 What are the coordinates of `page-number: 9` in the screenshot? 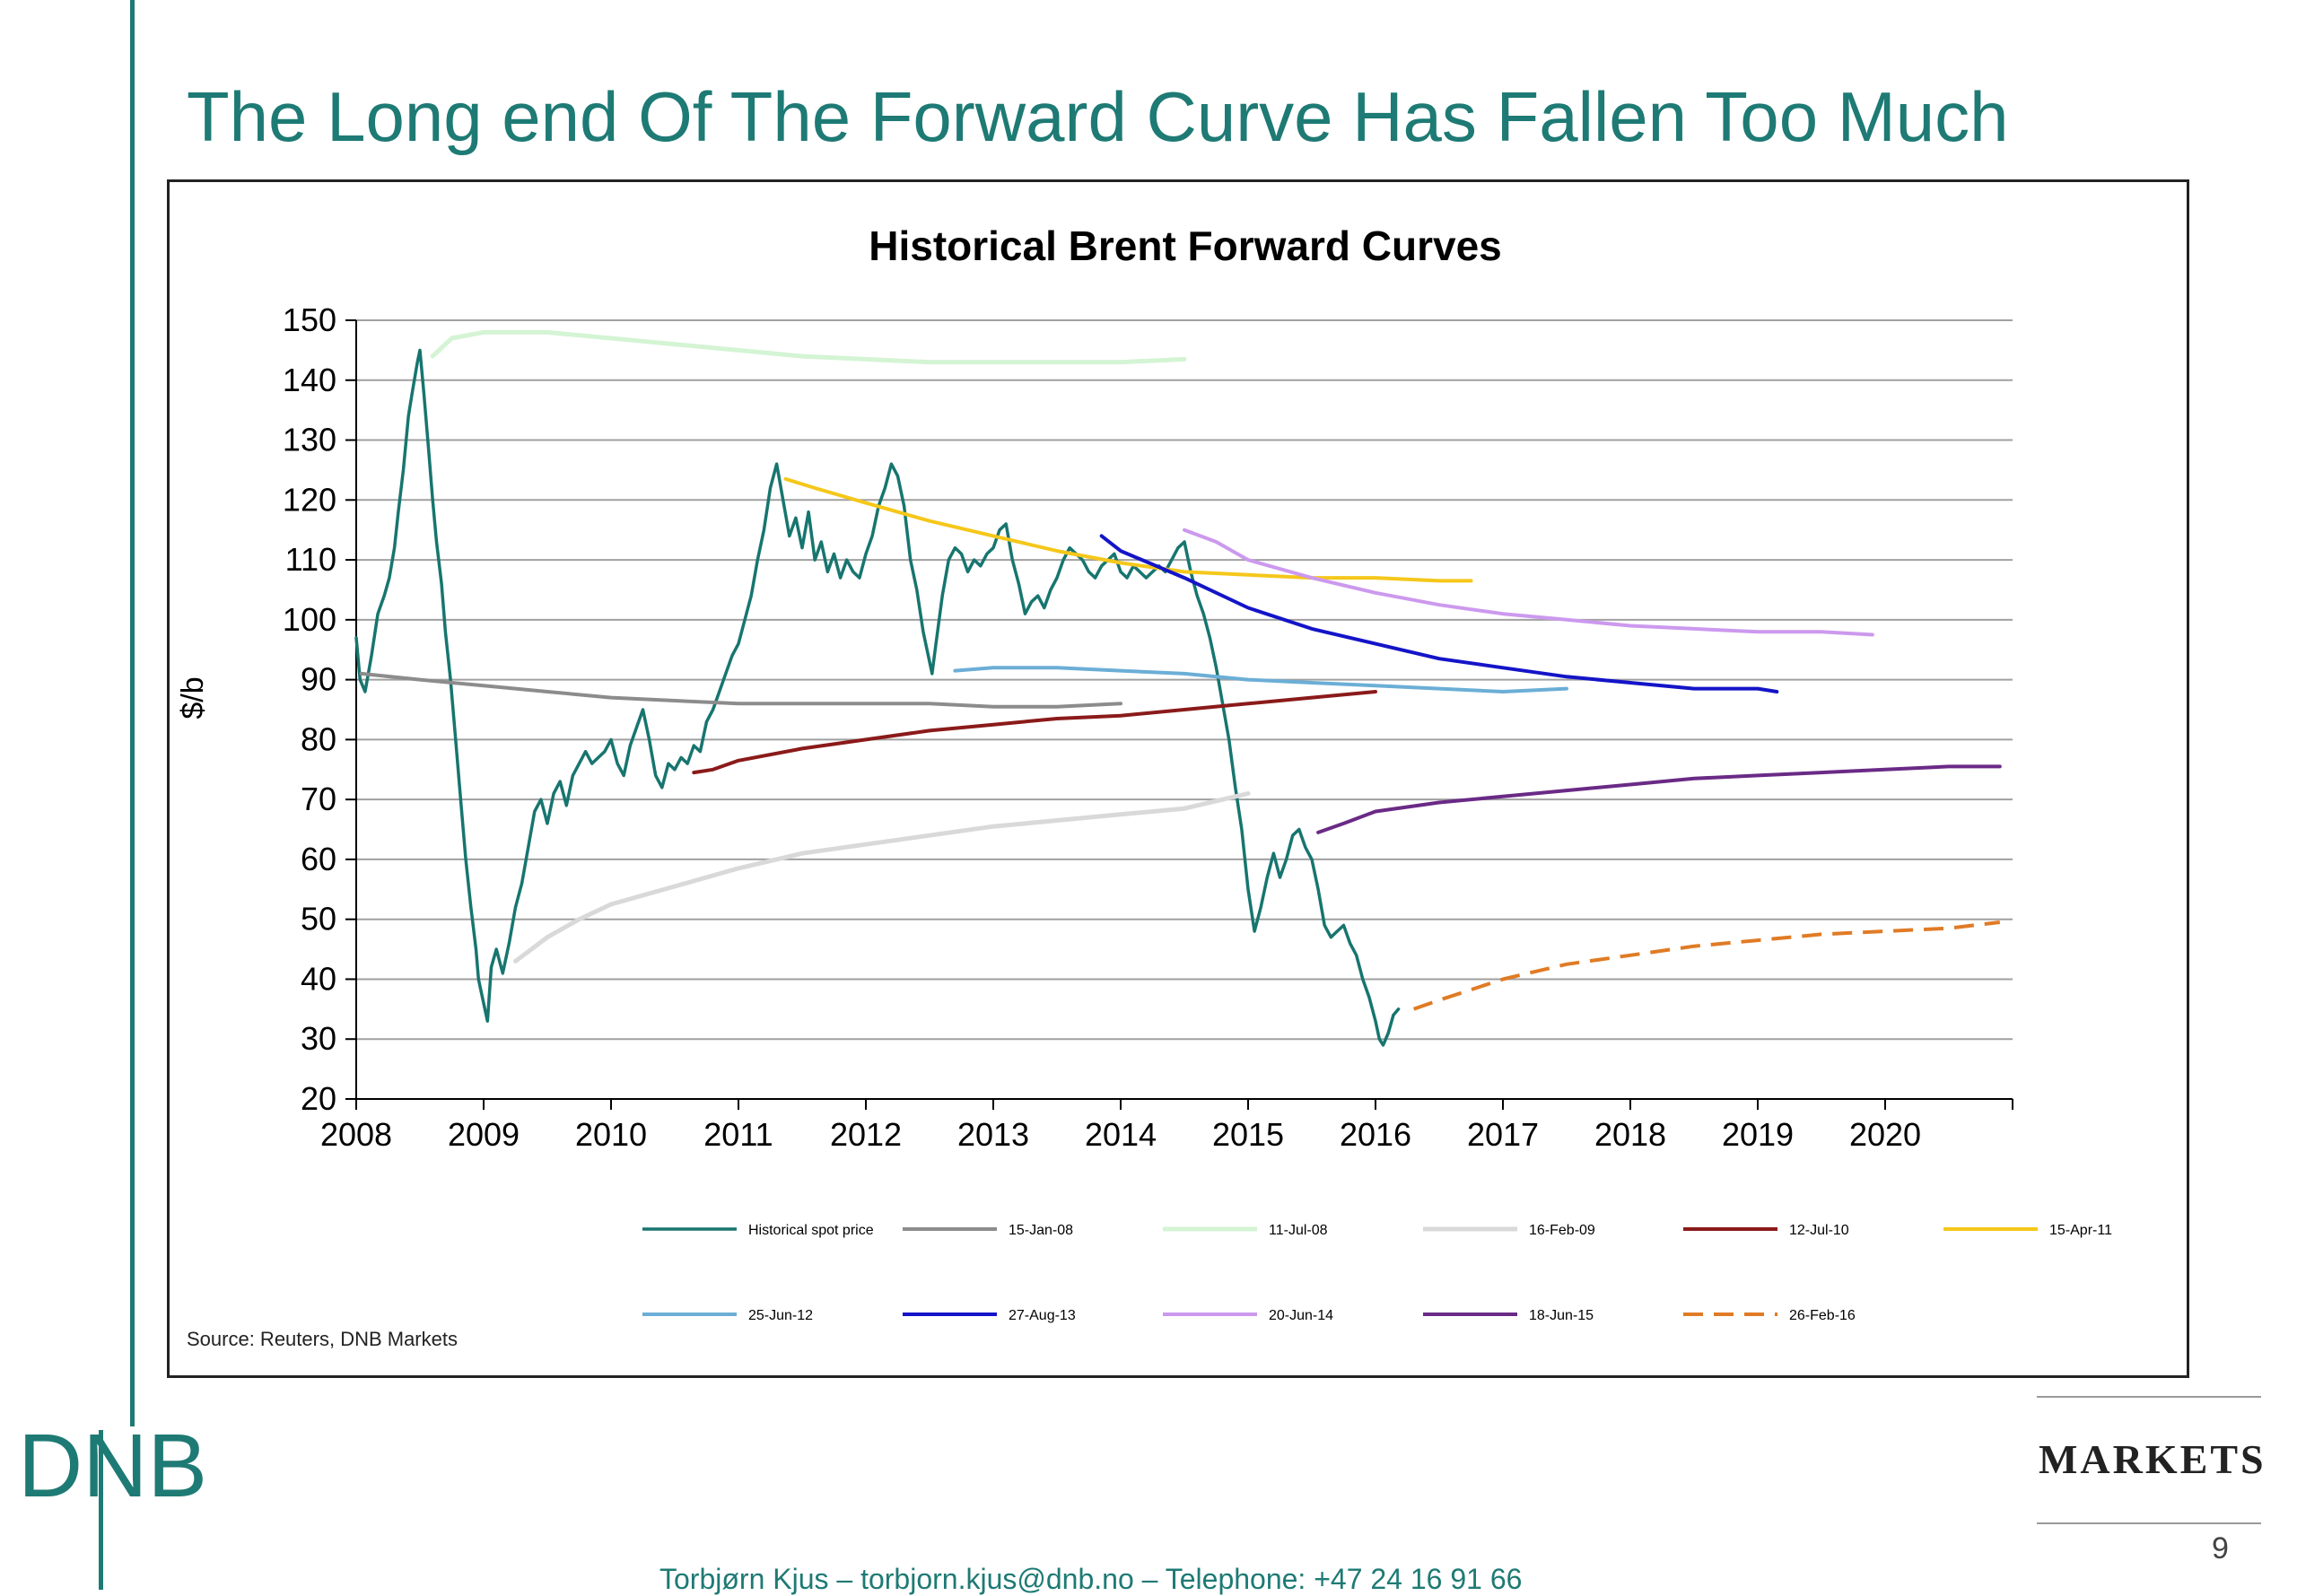 It's located at (2220, 1548).